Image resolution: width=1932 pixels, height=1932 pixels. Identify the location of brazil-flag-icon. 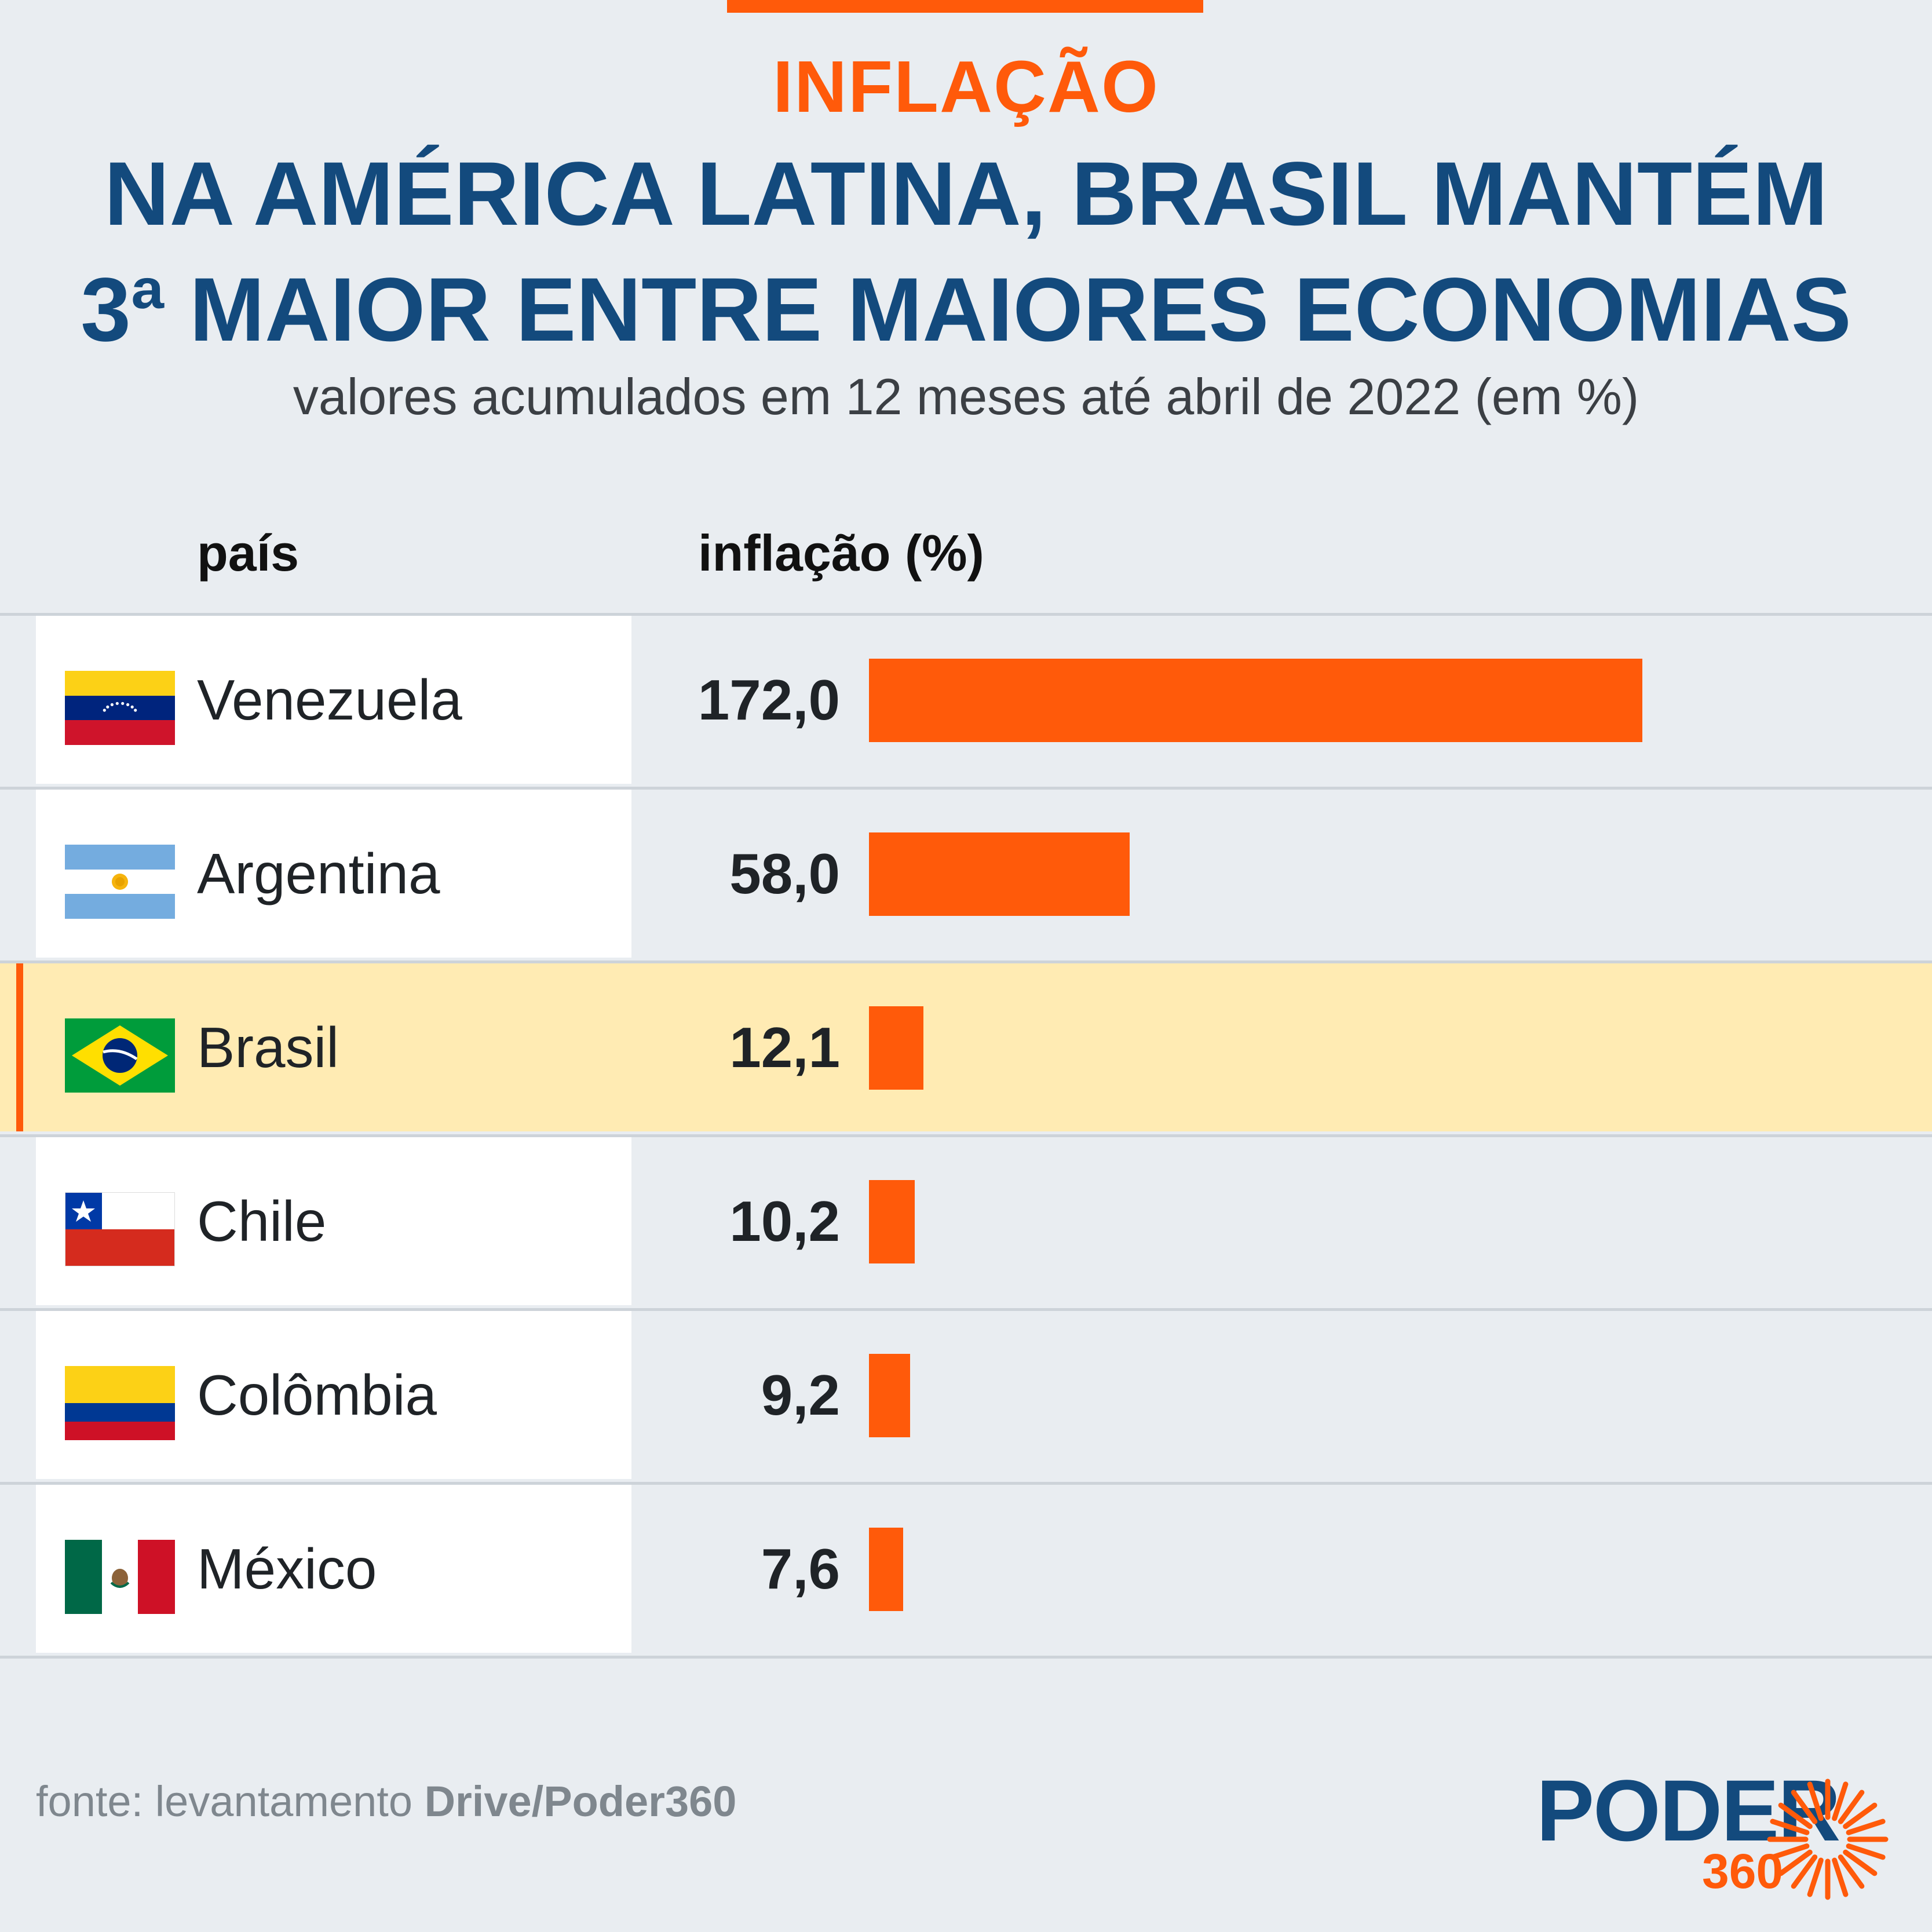
(120, 1056).